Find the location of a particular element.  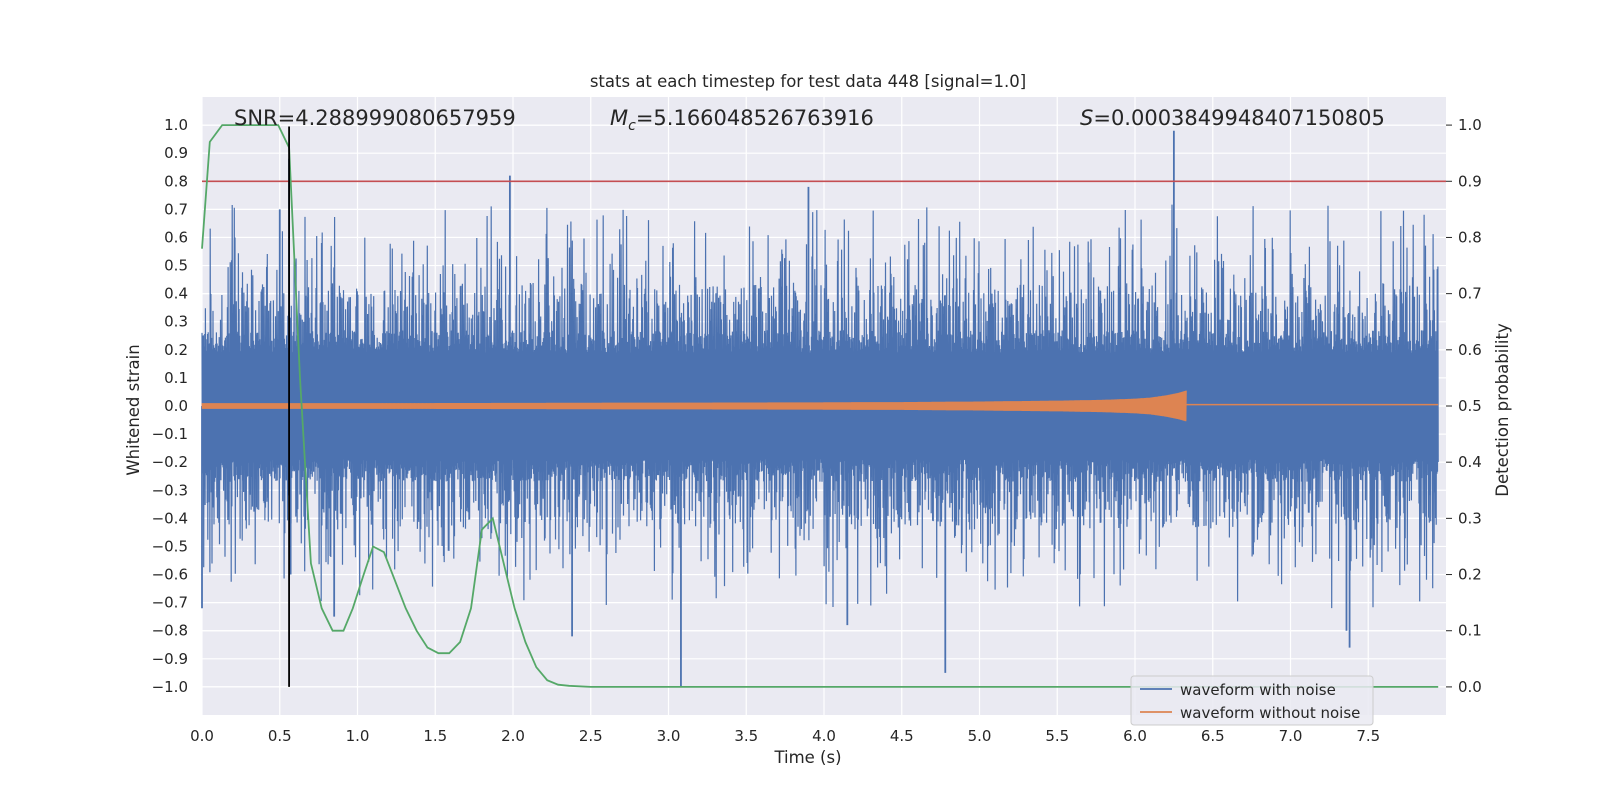

y-tick-label-left: −0.5 is located at coordinates (170, 546).